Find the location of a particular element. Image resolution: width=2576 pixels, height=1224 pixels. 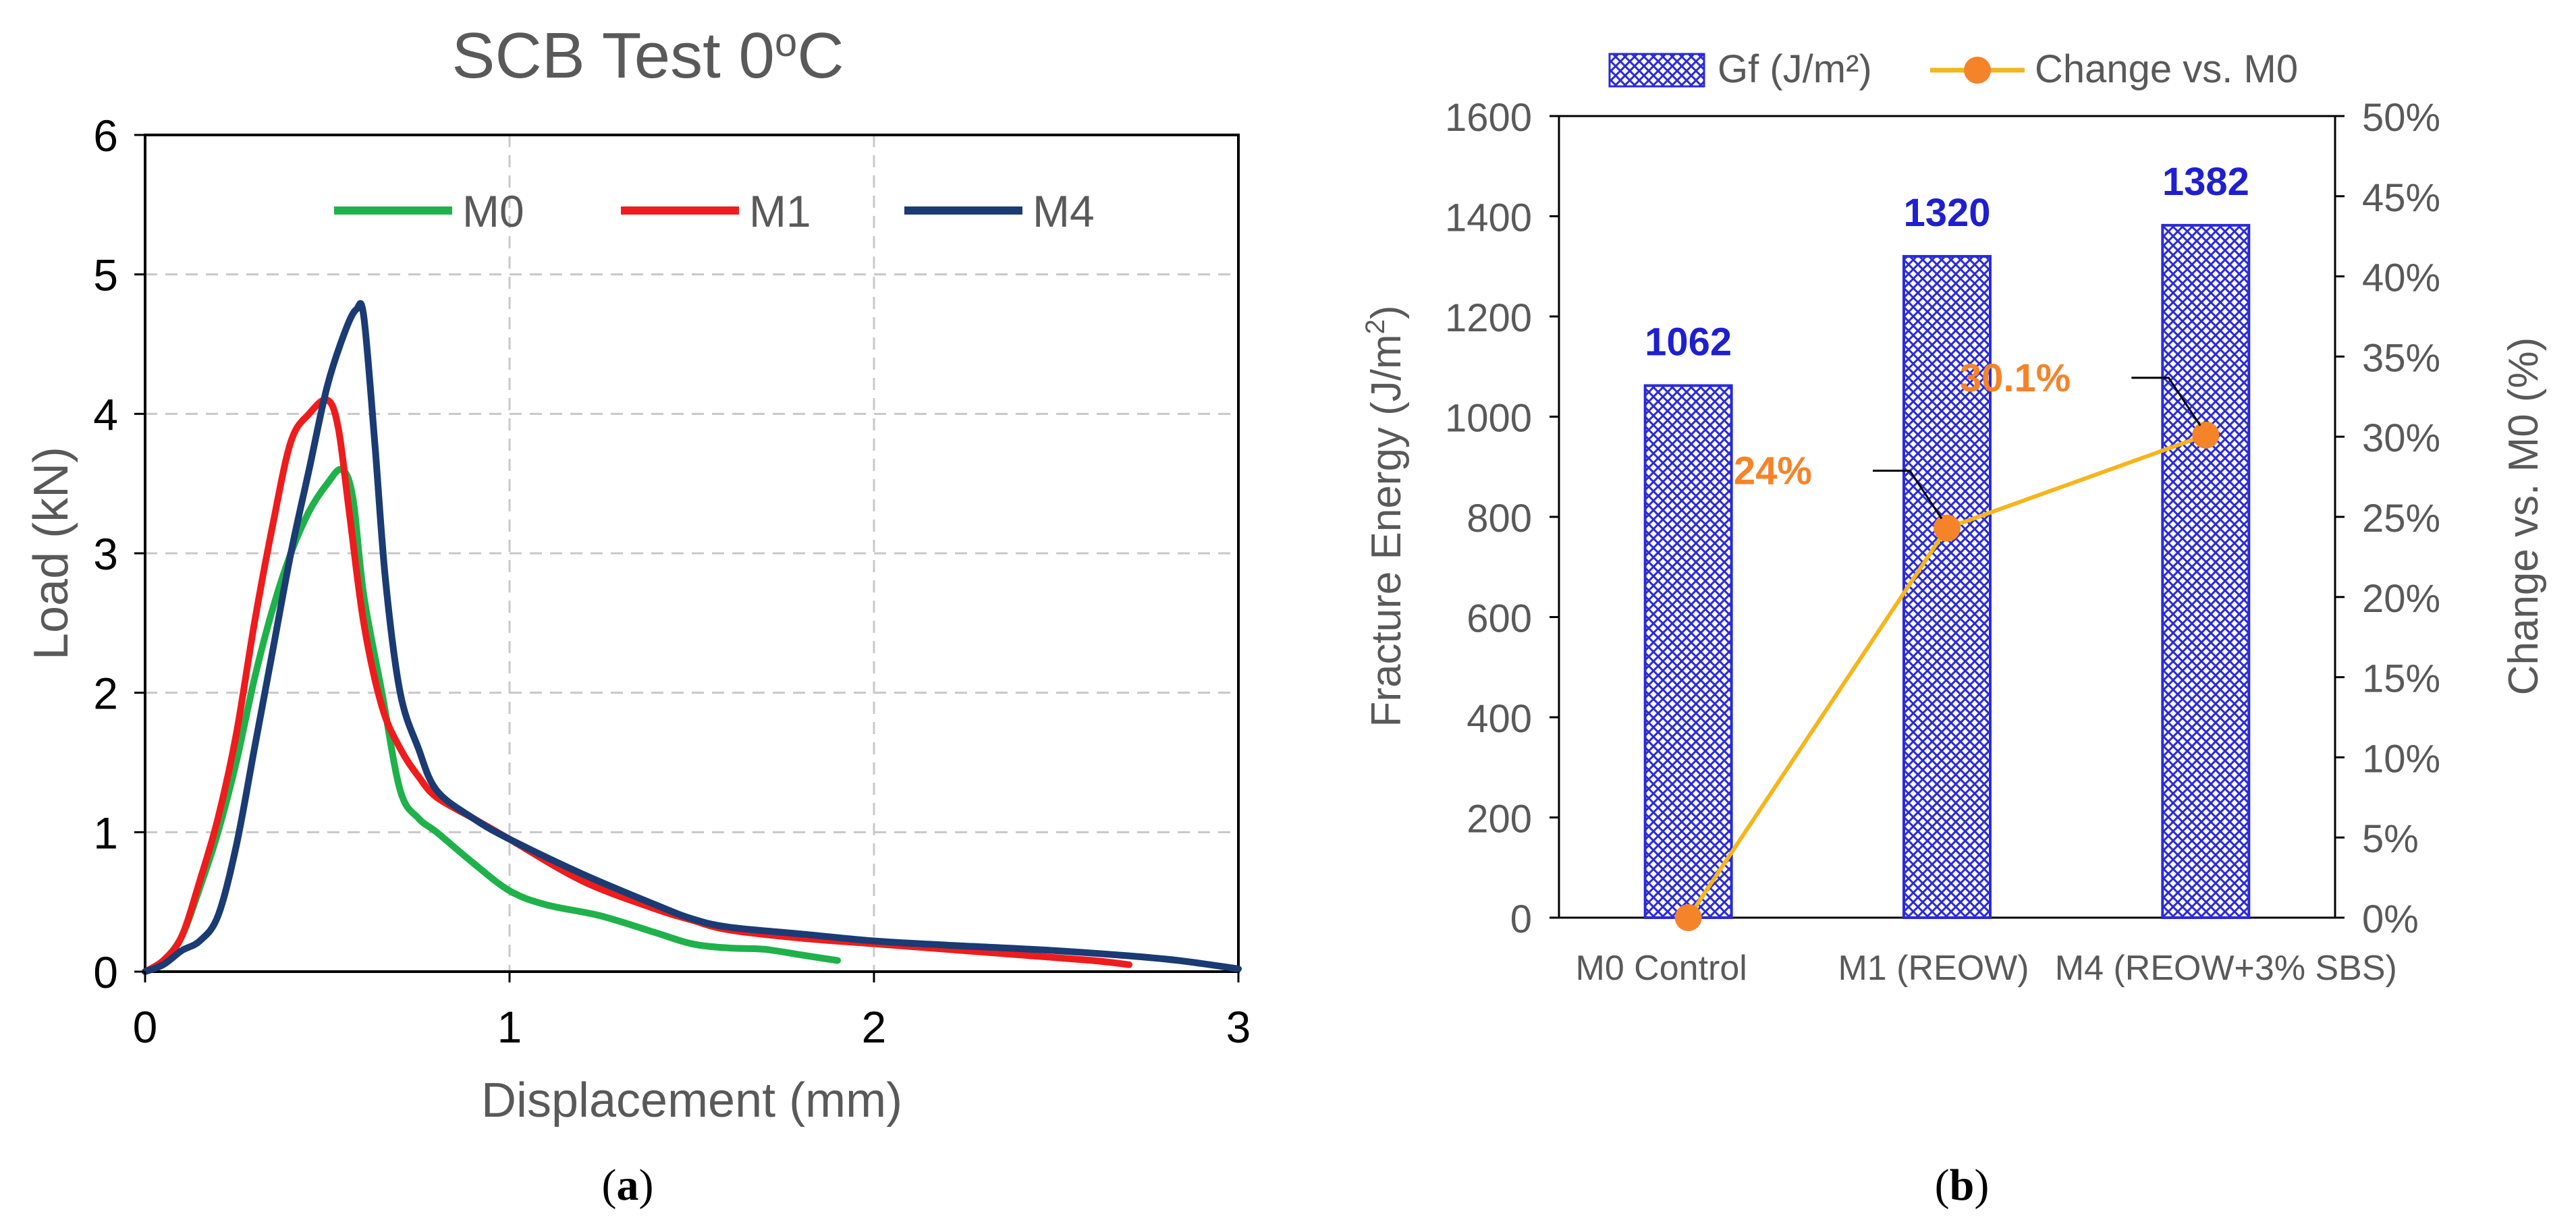

chart-b-category-label: M0 Control is located at coordinates (1661, 968).